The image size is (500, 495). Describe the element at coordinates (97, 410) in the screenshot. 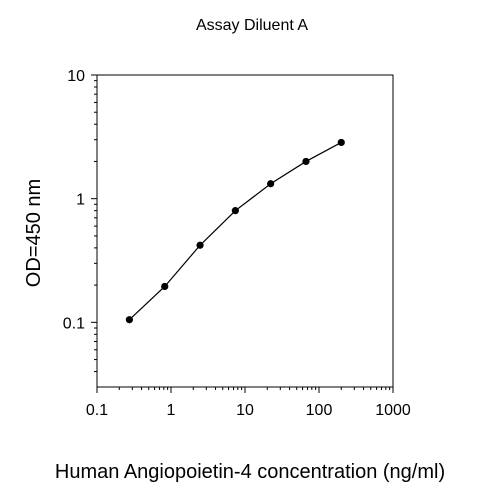

I see `x-tick-label: 0.1` at that location.